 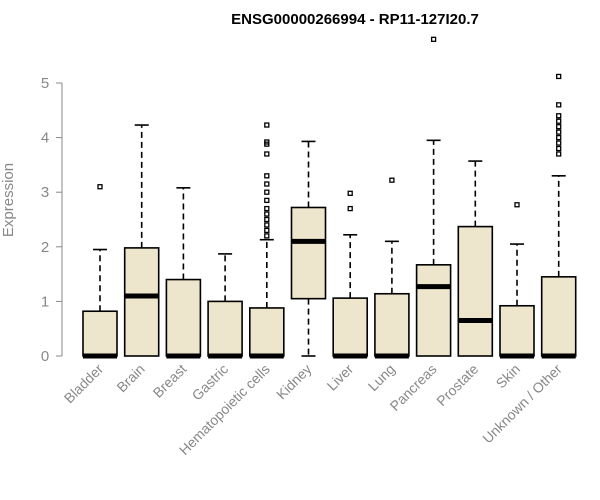 What do you see at coordinates (170, 381) in the screenshot?
I see `x-tick-label: Breast` at bounding box center [170, 381].